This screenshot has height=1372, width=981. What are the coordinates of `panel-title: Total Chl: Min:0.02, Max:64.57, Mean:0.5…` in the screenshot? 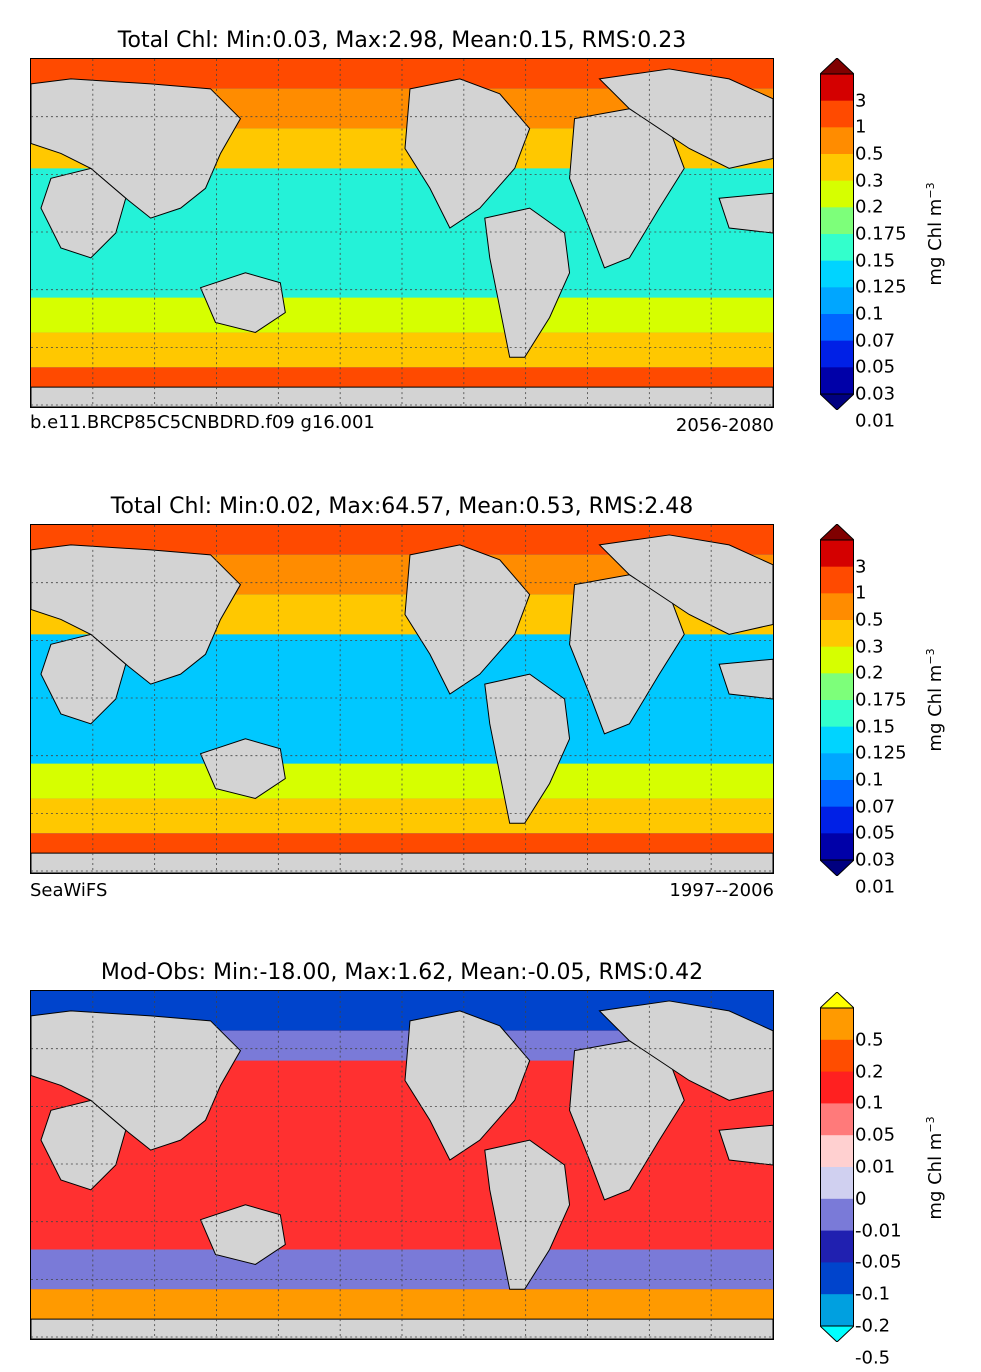 It's located at (402, 506).